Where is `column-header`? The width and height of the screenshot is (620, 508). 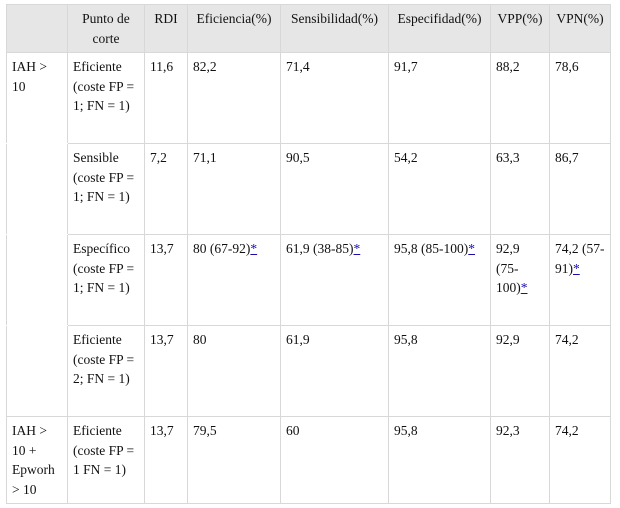 column-header is located at coordinates (37, 28).